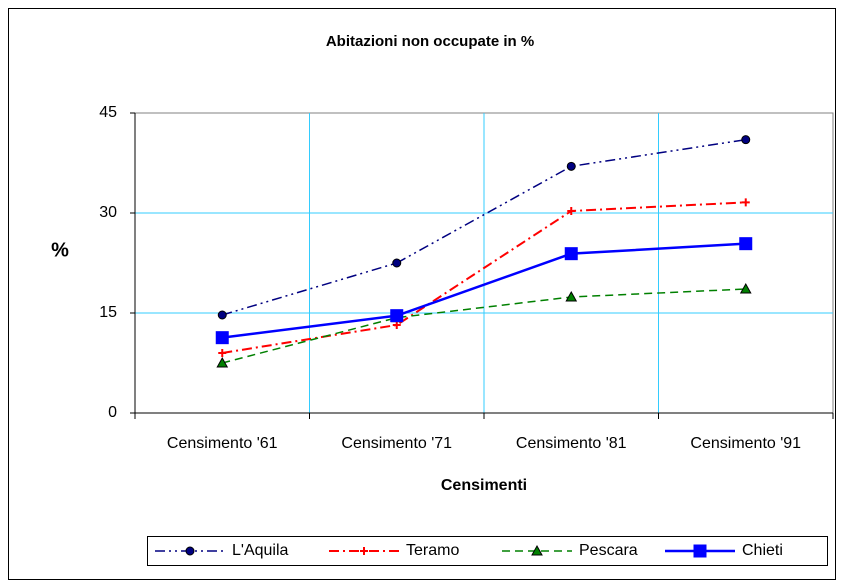 The image size is (843, 586). What do you see at coordinates (260, 550) in the screenshot?
I see `legend-label: L'Aquila` at bounding box center [260, 550].